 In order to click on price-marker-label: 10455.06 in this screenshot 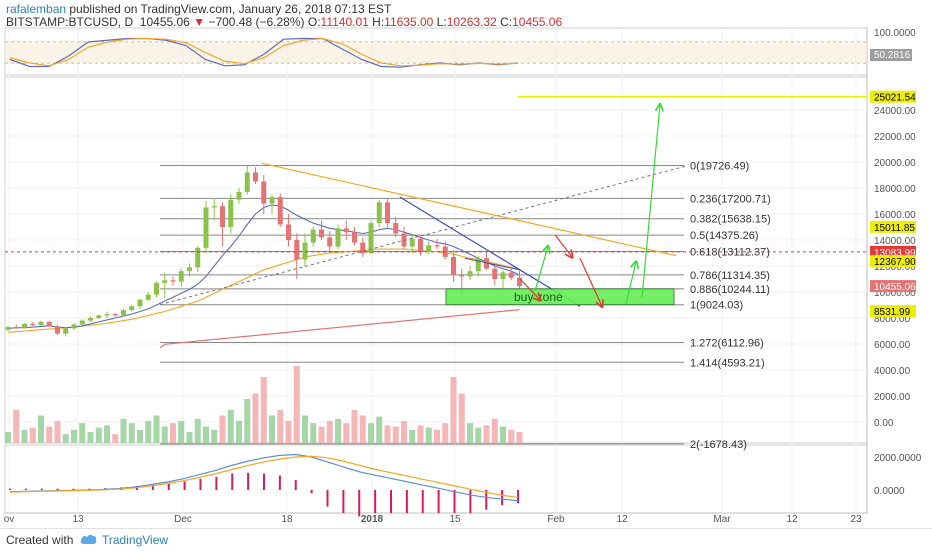, I will do `click(895, 287)`.